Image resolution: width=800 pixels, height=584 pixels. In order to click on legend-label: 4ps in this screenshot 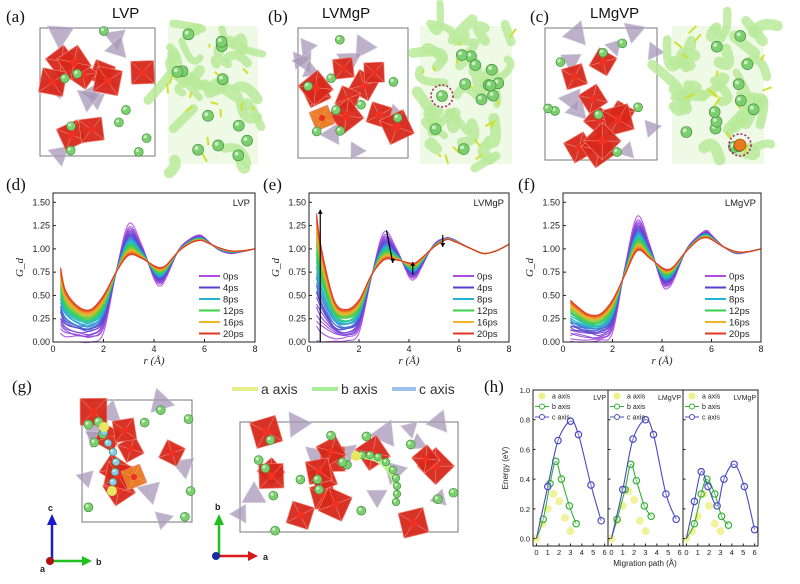, I will do `click(485, 288)`.